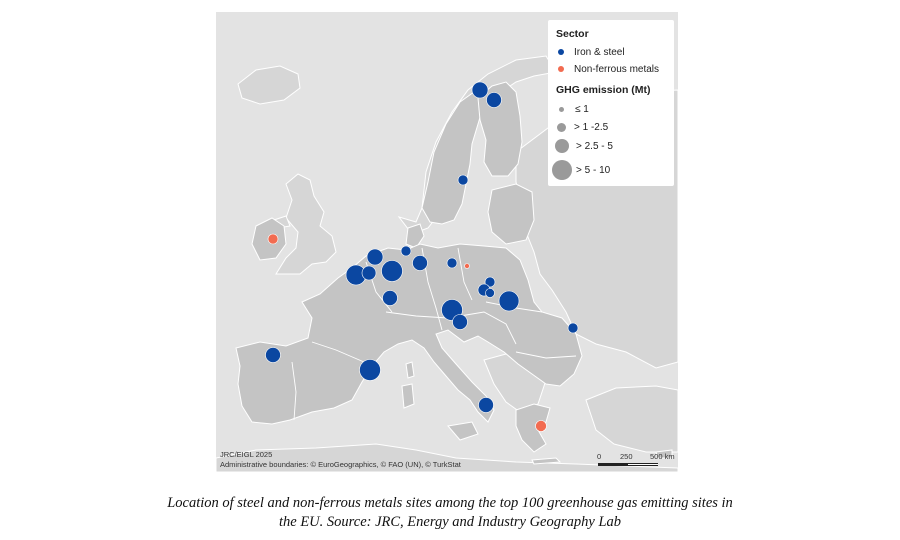 Image resolution: width=900 pixels, height=540 pixels. What do you see at coordinates (269, 85) in the screenshot?
I see `iceland-shape` at bounding box center [269, 85].